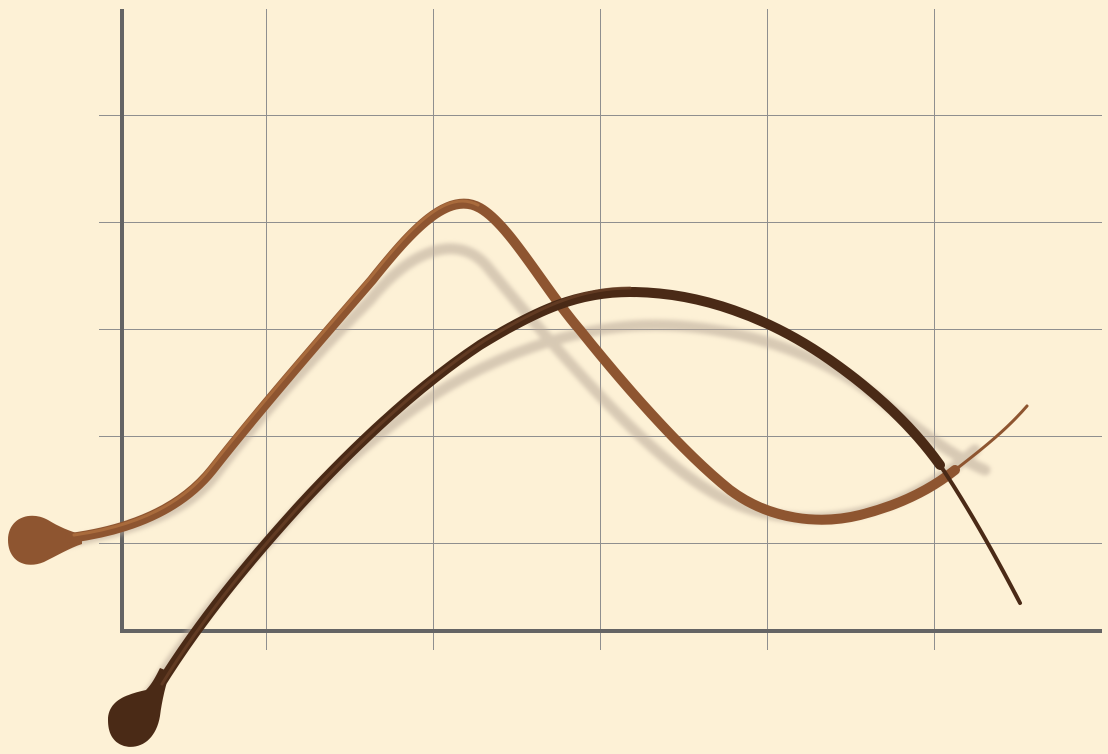 Image resolution: width=1108 pixels, height=754 pixels. Describe the element at coordinates (980, 534) in the screenshot. I see `dark-curve-tail` at that location.